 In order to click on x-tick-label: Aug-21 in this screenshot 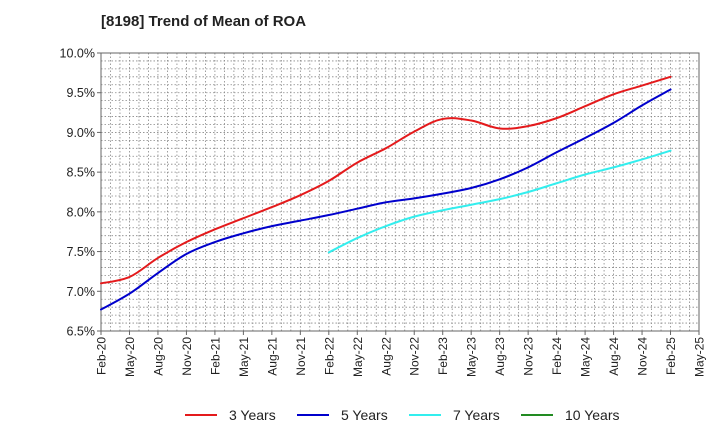, I will do `click(272, 356)`.